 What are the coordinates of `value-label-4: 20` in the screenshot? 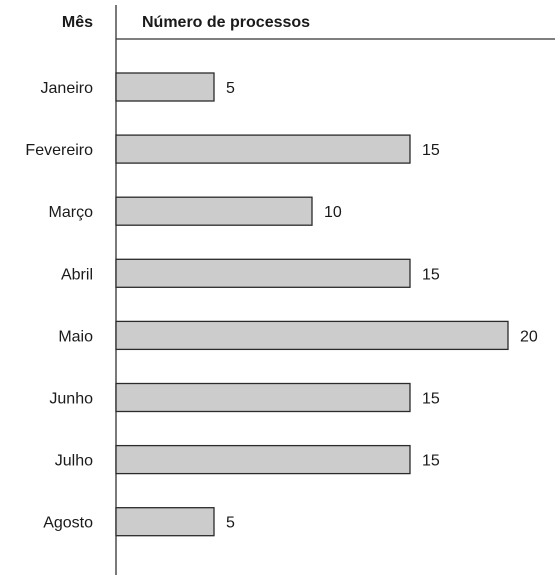 It's located at (529, 336).